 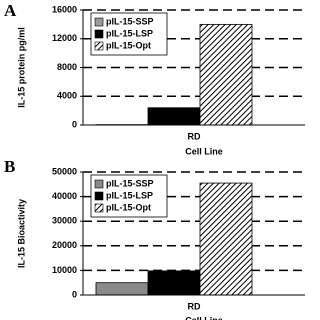 I want to click on y-axis-label: IL-15 Bioactivity, so click(x=21, y=233).